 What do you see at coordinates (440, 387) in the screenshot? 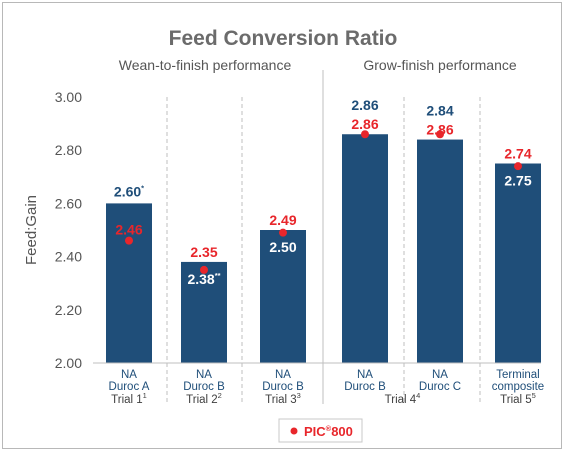
I see `category-label-line2-4: Duroc C` at bounding box center [440, 387].